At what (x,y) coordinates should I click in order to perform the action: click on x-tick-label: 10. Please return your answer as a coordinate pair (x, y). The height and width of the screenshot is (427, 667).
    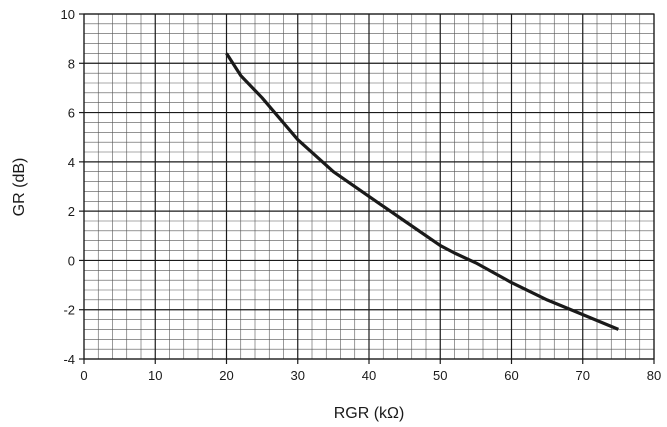
    Looking at the image, I should click on (155, 375).